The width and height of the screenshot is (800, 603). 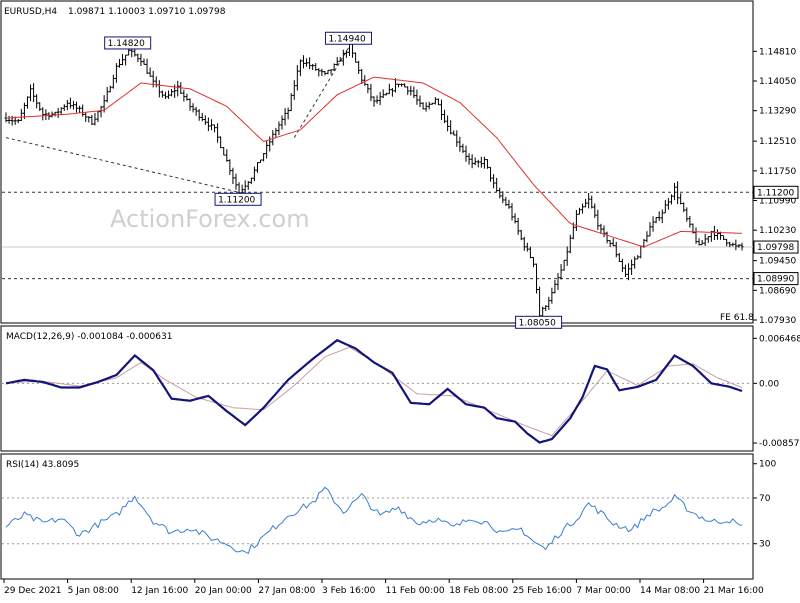 I want to click on price-y-tick-label: 1.09450, so click(x=777, y=262).